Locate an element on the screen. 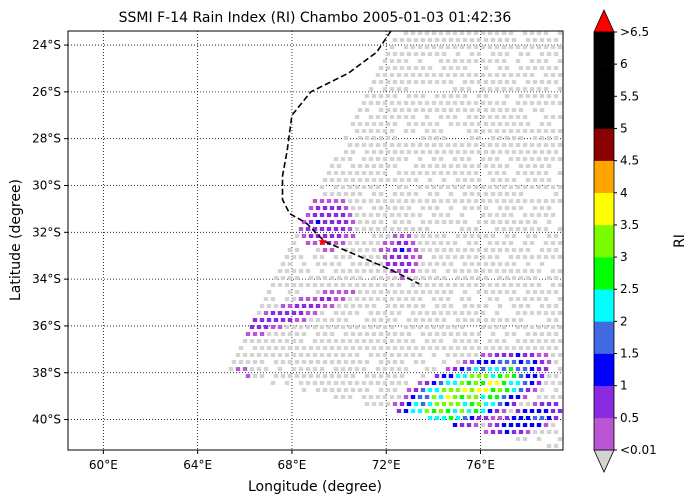  x-axis-ticks: 60°E 64°E 68°E 72°E 76°E is located at coordinates (292, 461).